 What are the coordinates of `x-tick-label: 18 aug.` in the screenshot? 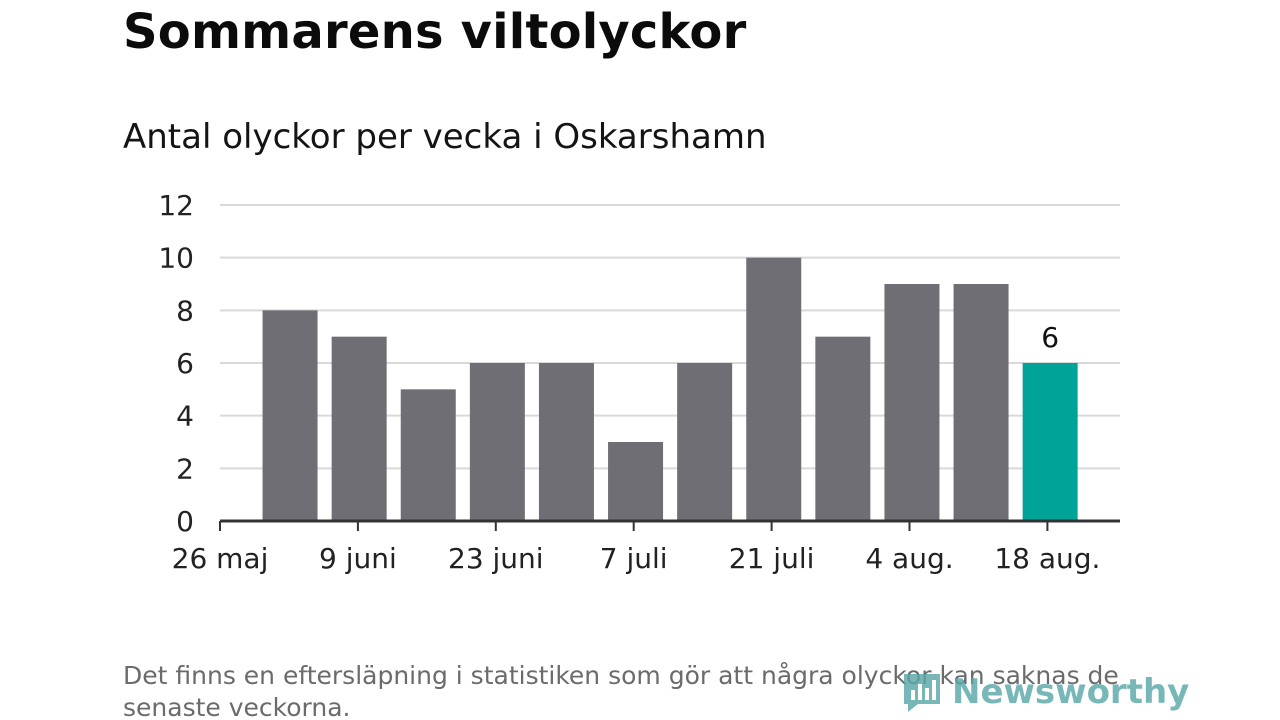 It's located at (1047, 558).